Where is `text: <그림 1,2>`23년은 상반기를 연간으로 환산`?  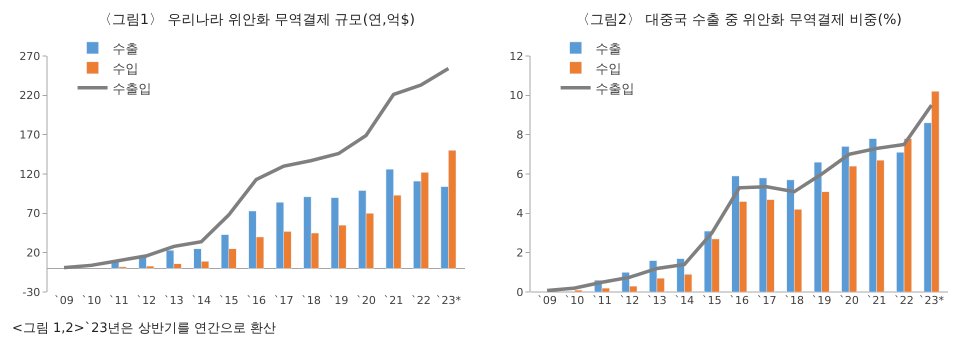 text: <그림 1,2>`23년은 상반기를 연간으로 환산 is located at coordinates (144, 328).